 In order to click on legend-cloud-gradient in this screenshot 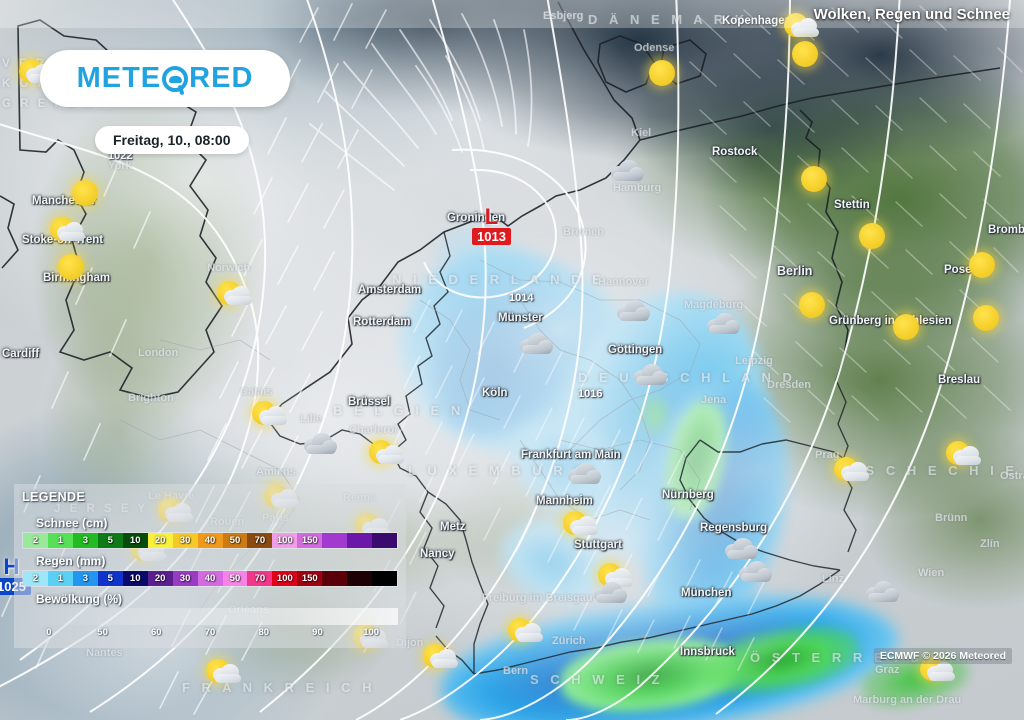, I will do `click(210, 616)`.